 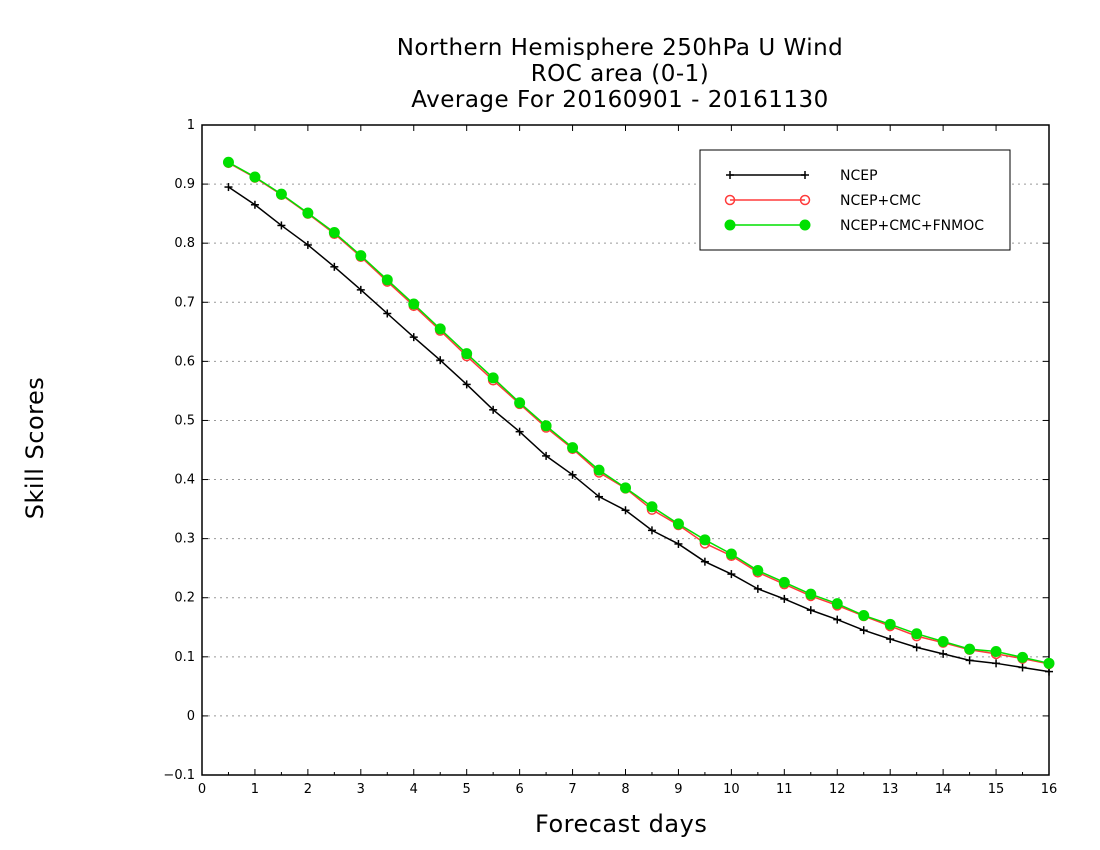 What do you see at coordinates (572, 789) in the screenshot?
I see `x-tick-label: 7` at bounding box center [572, 789].